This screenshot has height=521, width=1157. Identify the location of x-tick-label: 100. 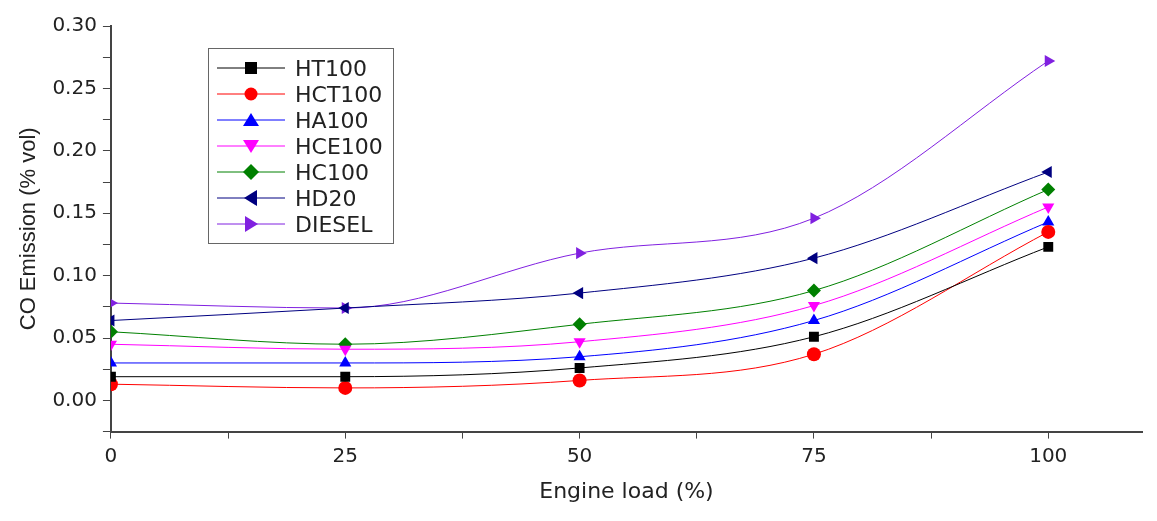
(1048, 454).